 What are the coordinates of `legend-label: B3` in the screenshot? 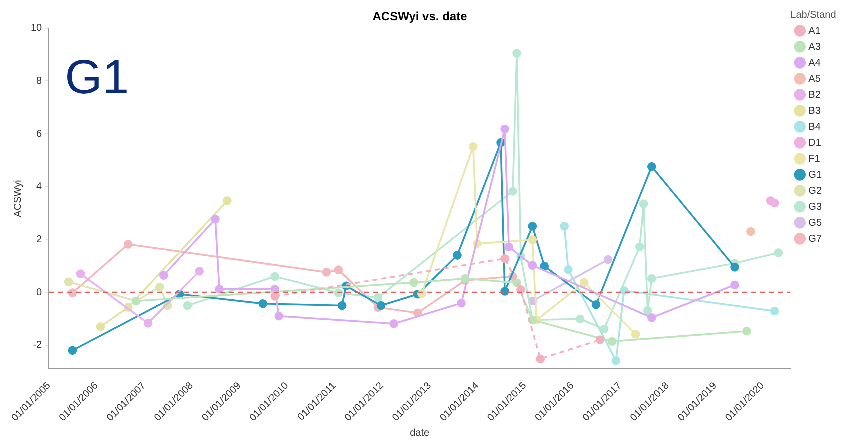 It's located at (815, 111).